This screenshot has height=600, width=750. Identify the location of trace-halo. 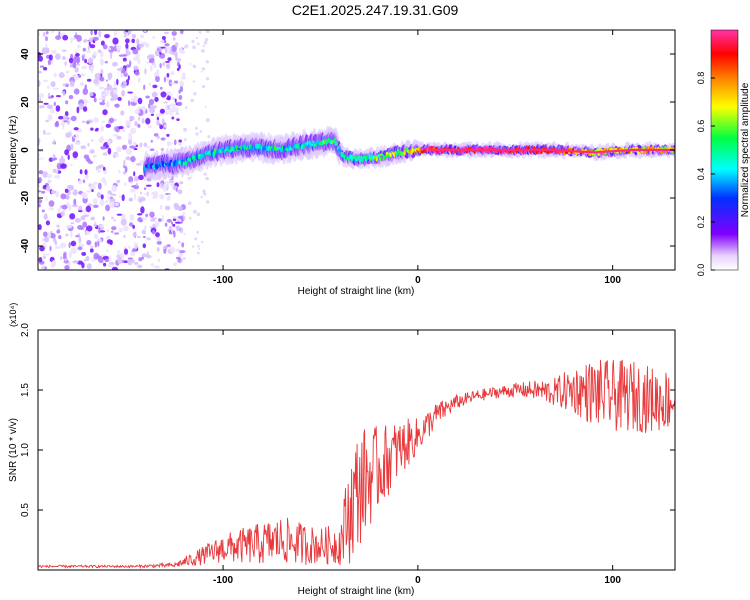
(408, 154).